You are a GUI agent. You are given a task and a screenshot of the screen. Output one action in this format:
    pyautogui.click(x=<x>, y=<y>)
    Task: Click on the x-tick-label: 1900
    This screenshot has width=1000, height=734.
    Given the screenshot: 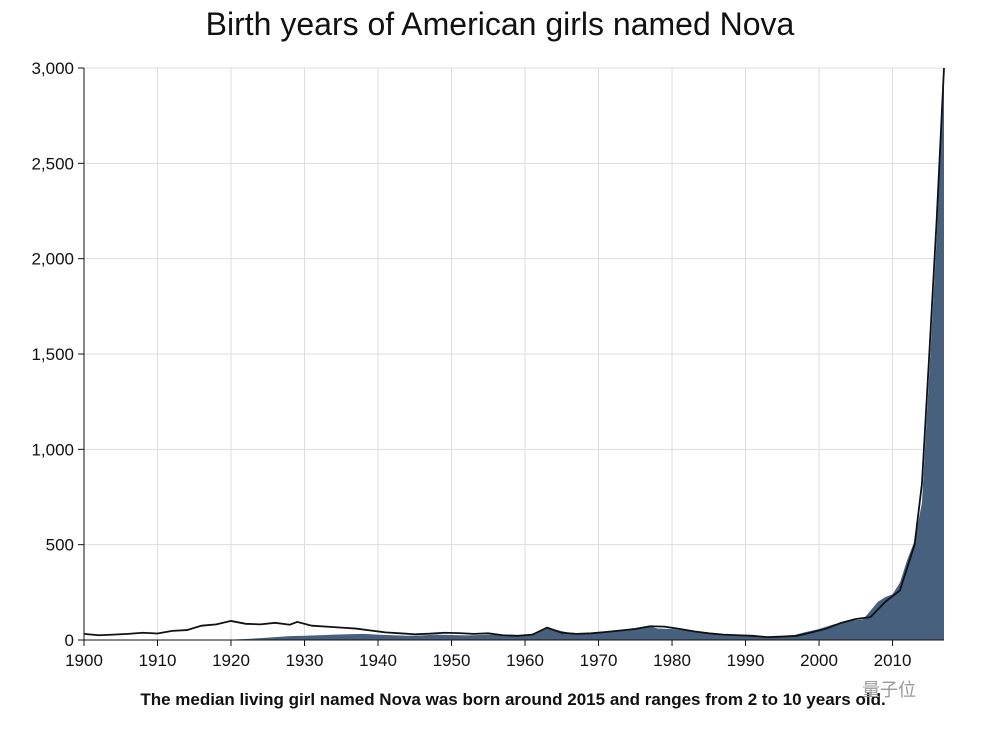 What is the action you would take?
    pyautogui.click(x=84, y=660)
    